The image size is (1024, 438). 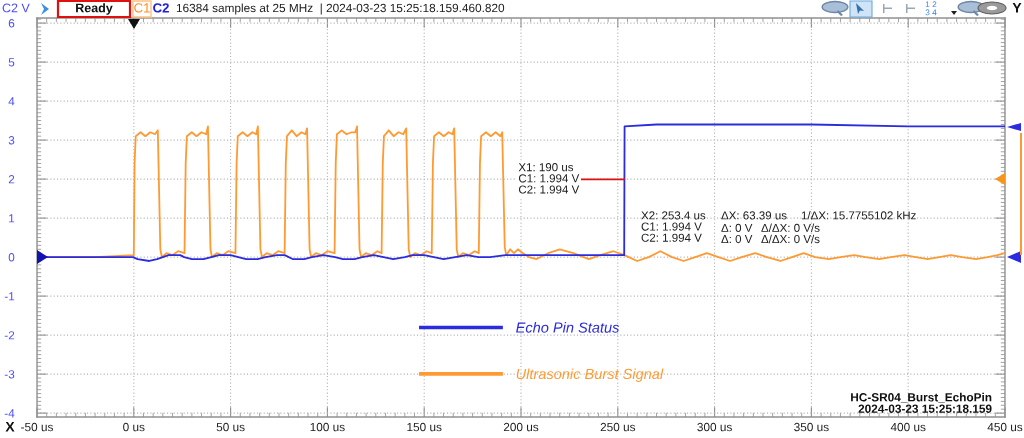 I want to click on y-tick-label: 2, so click(x=11, y=179).